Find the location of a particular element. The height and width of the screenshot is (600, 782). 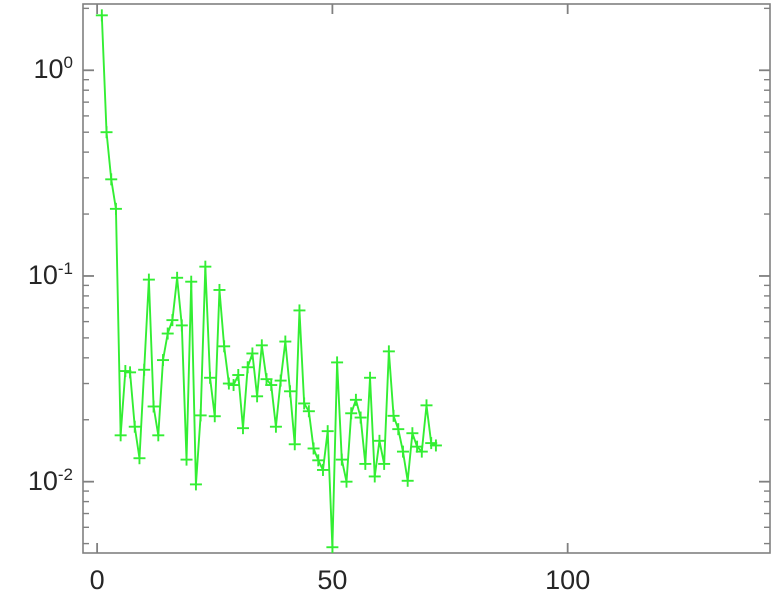

x-tick-label-1: 50 is located at coordinates (332, 580).